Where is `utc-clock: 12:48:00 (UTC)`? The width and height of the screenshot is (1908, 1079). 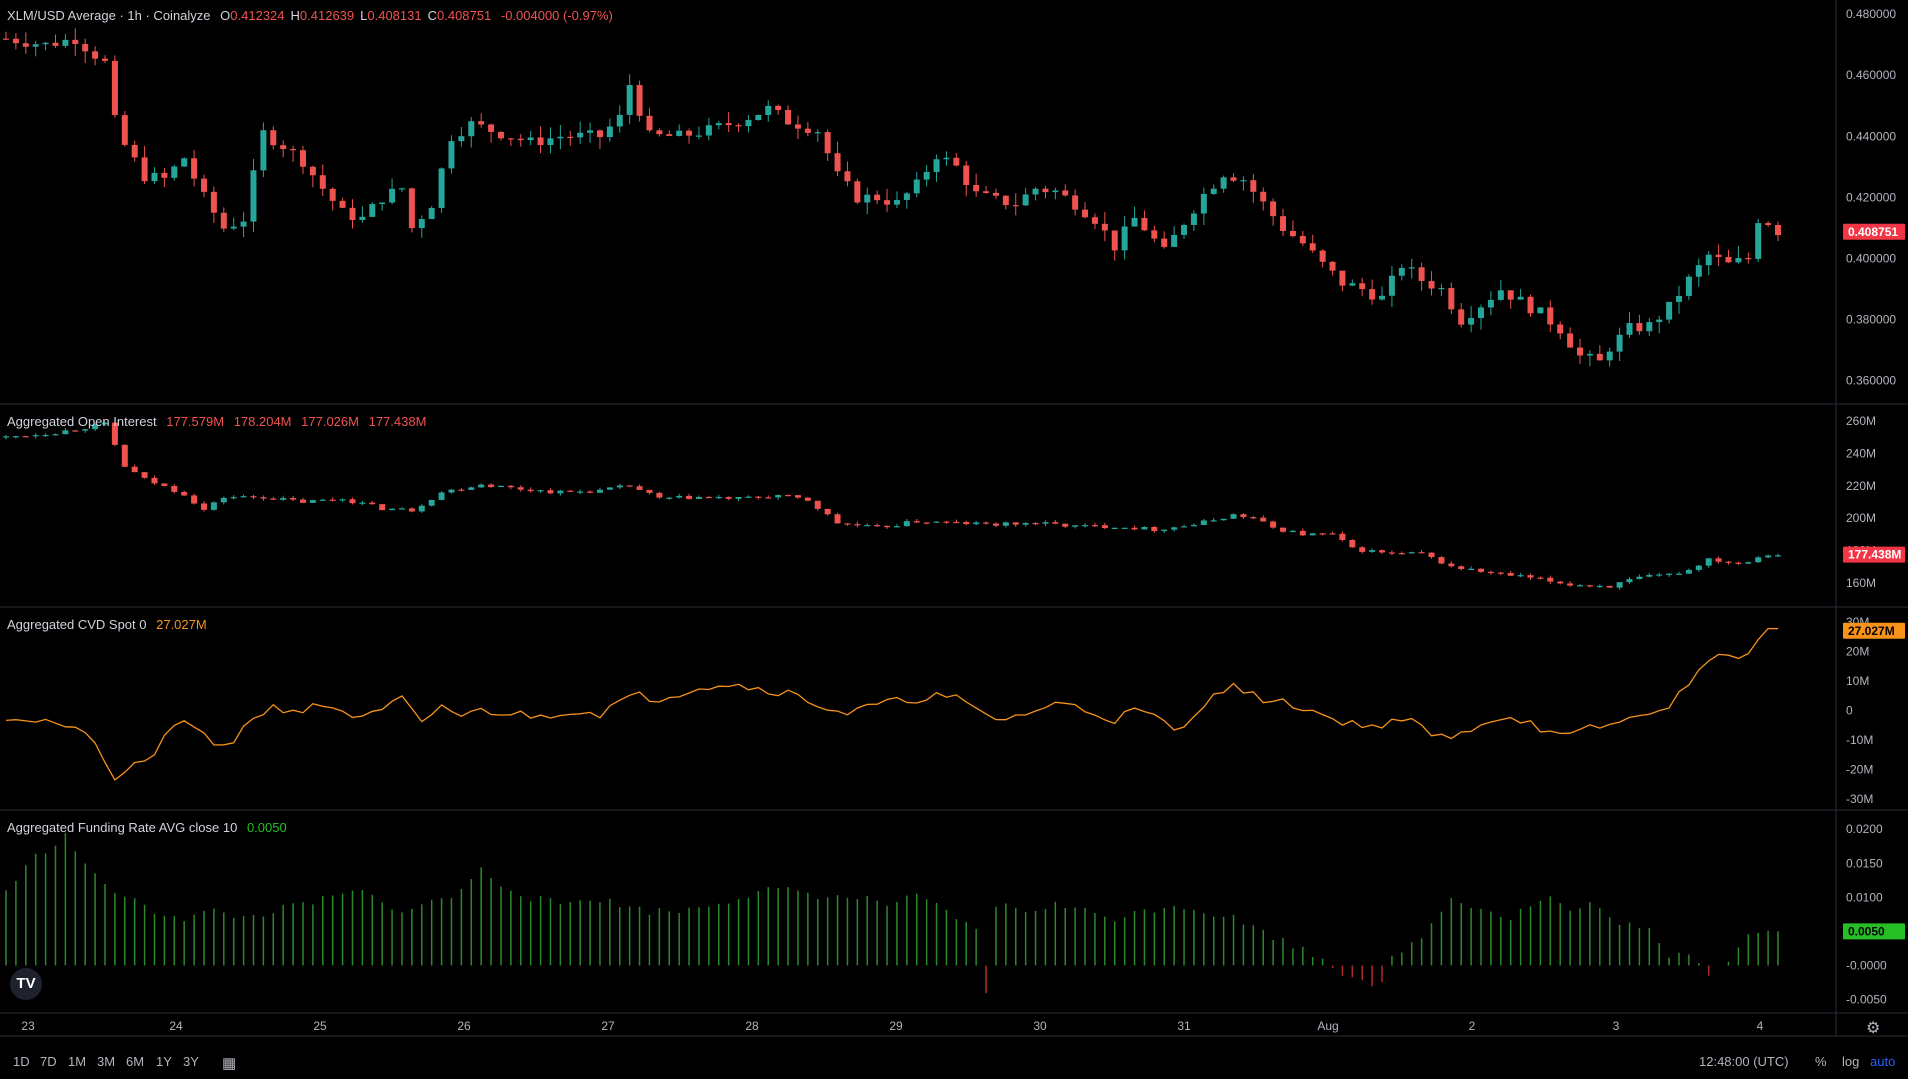
utc-clock: 12:48:00 (UTC) is located at coordinates (1744, 1061).